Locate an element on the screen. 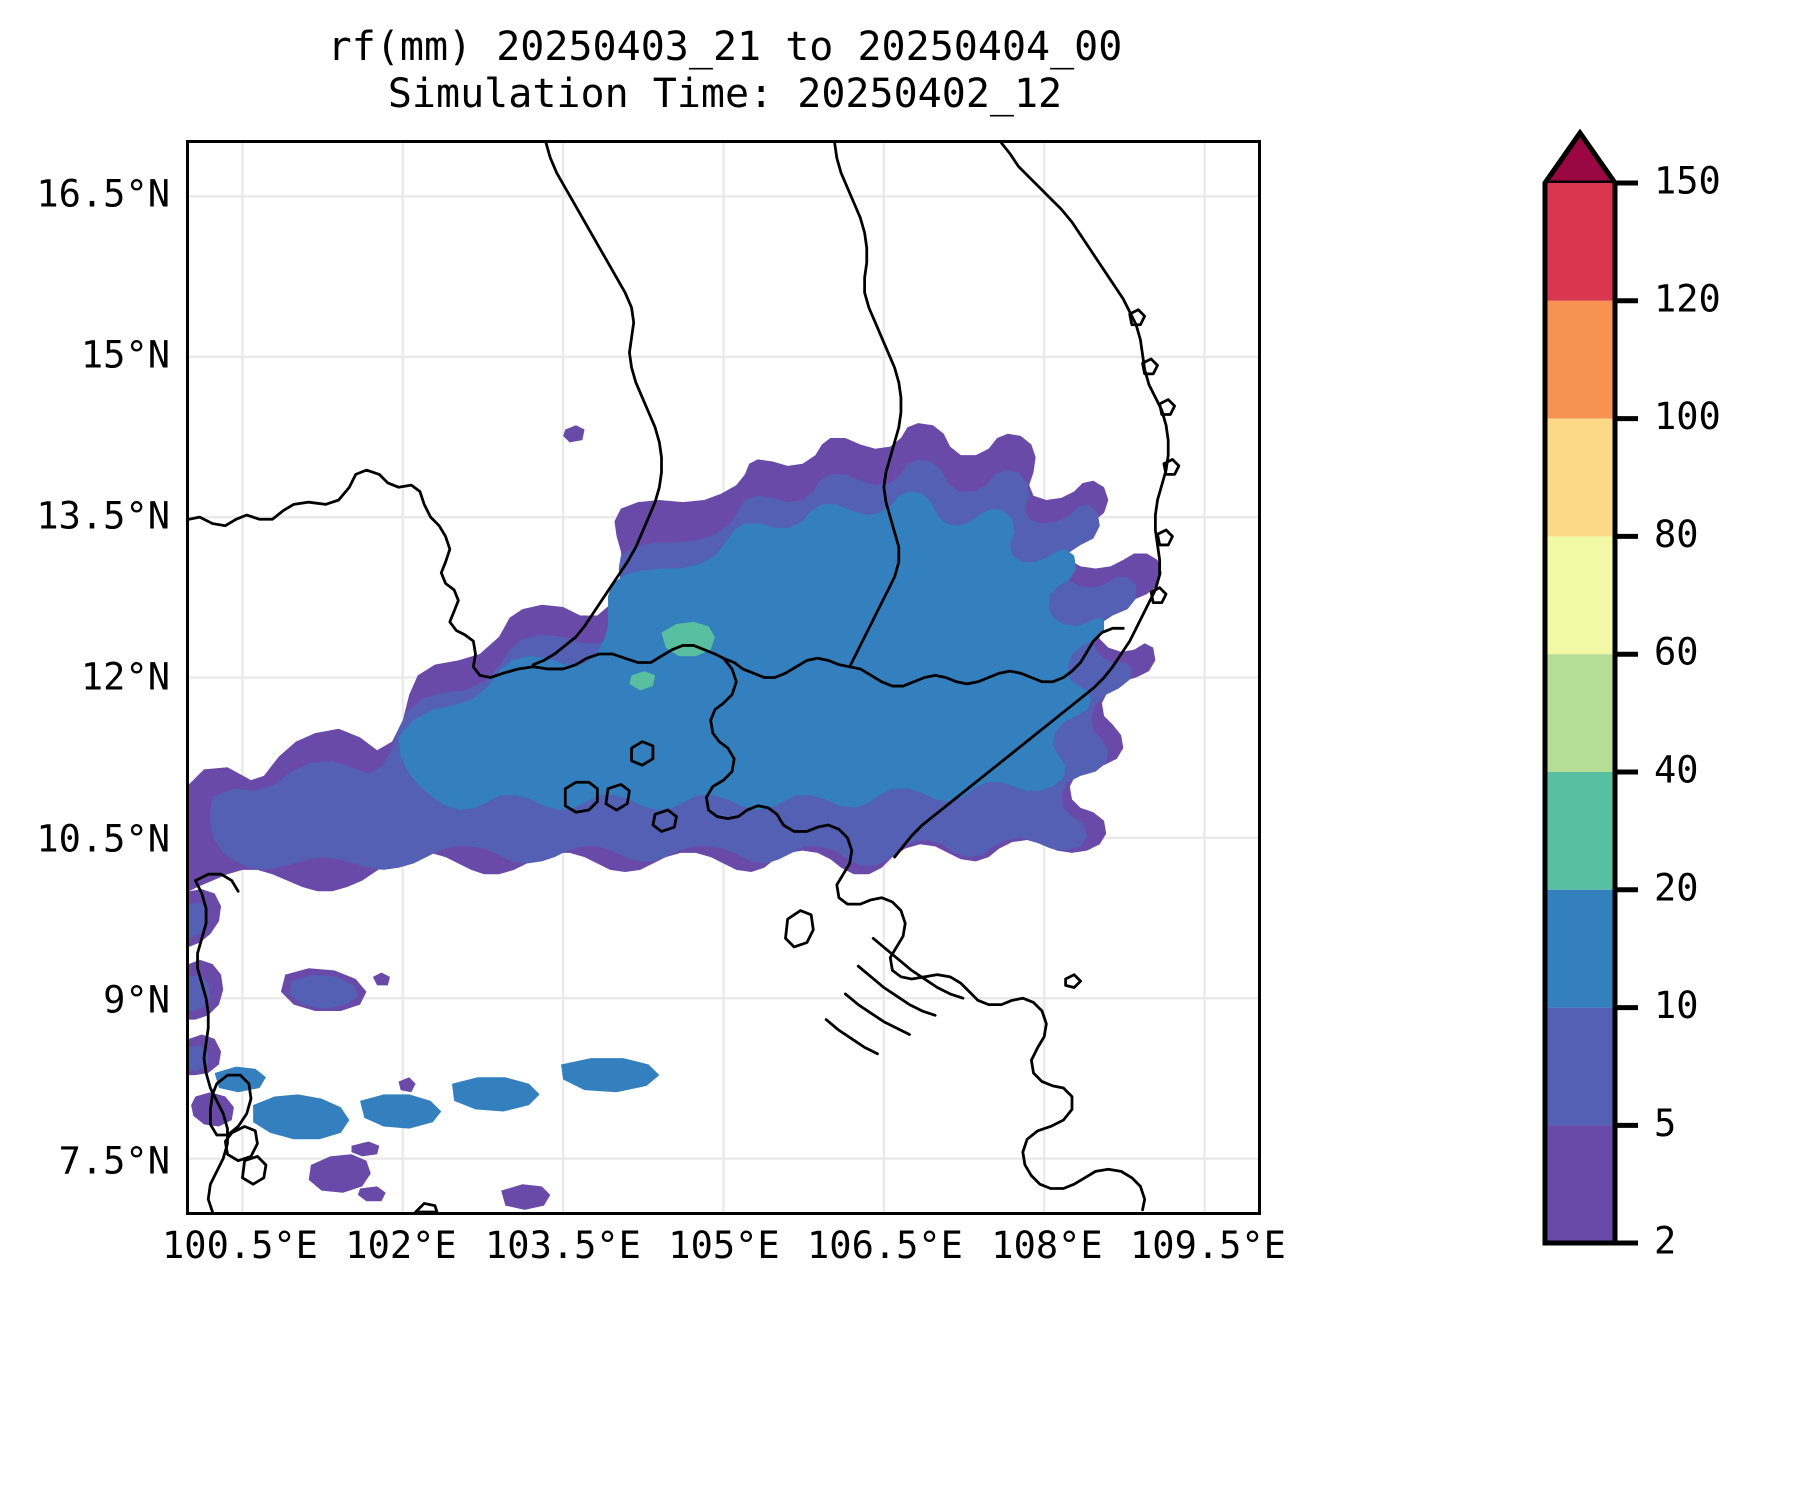  colorbar-tick-120: 120 is located at coordinates (1687, 298).